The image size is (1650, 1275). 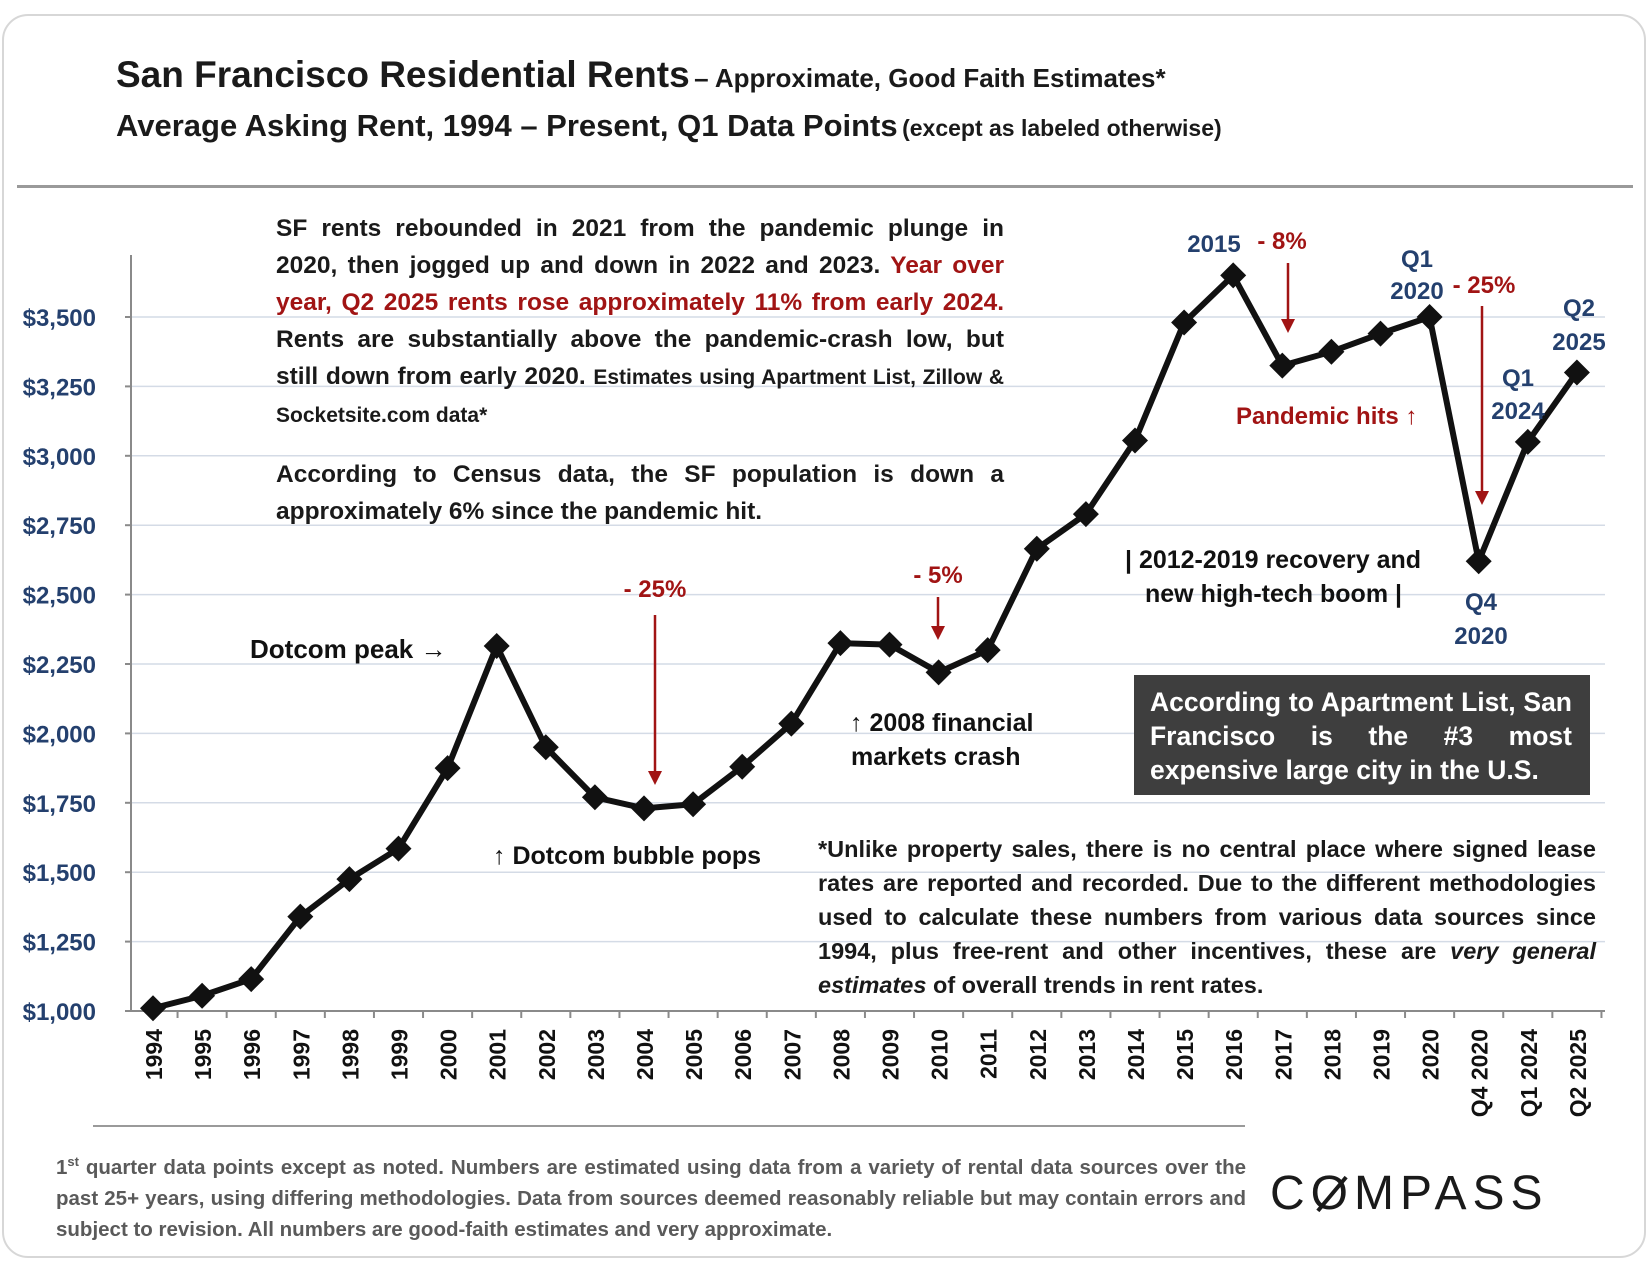 I want to click on x-tick-label: 1997, so click(x=301, y=1054).